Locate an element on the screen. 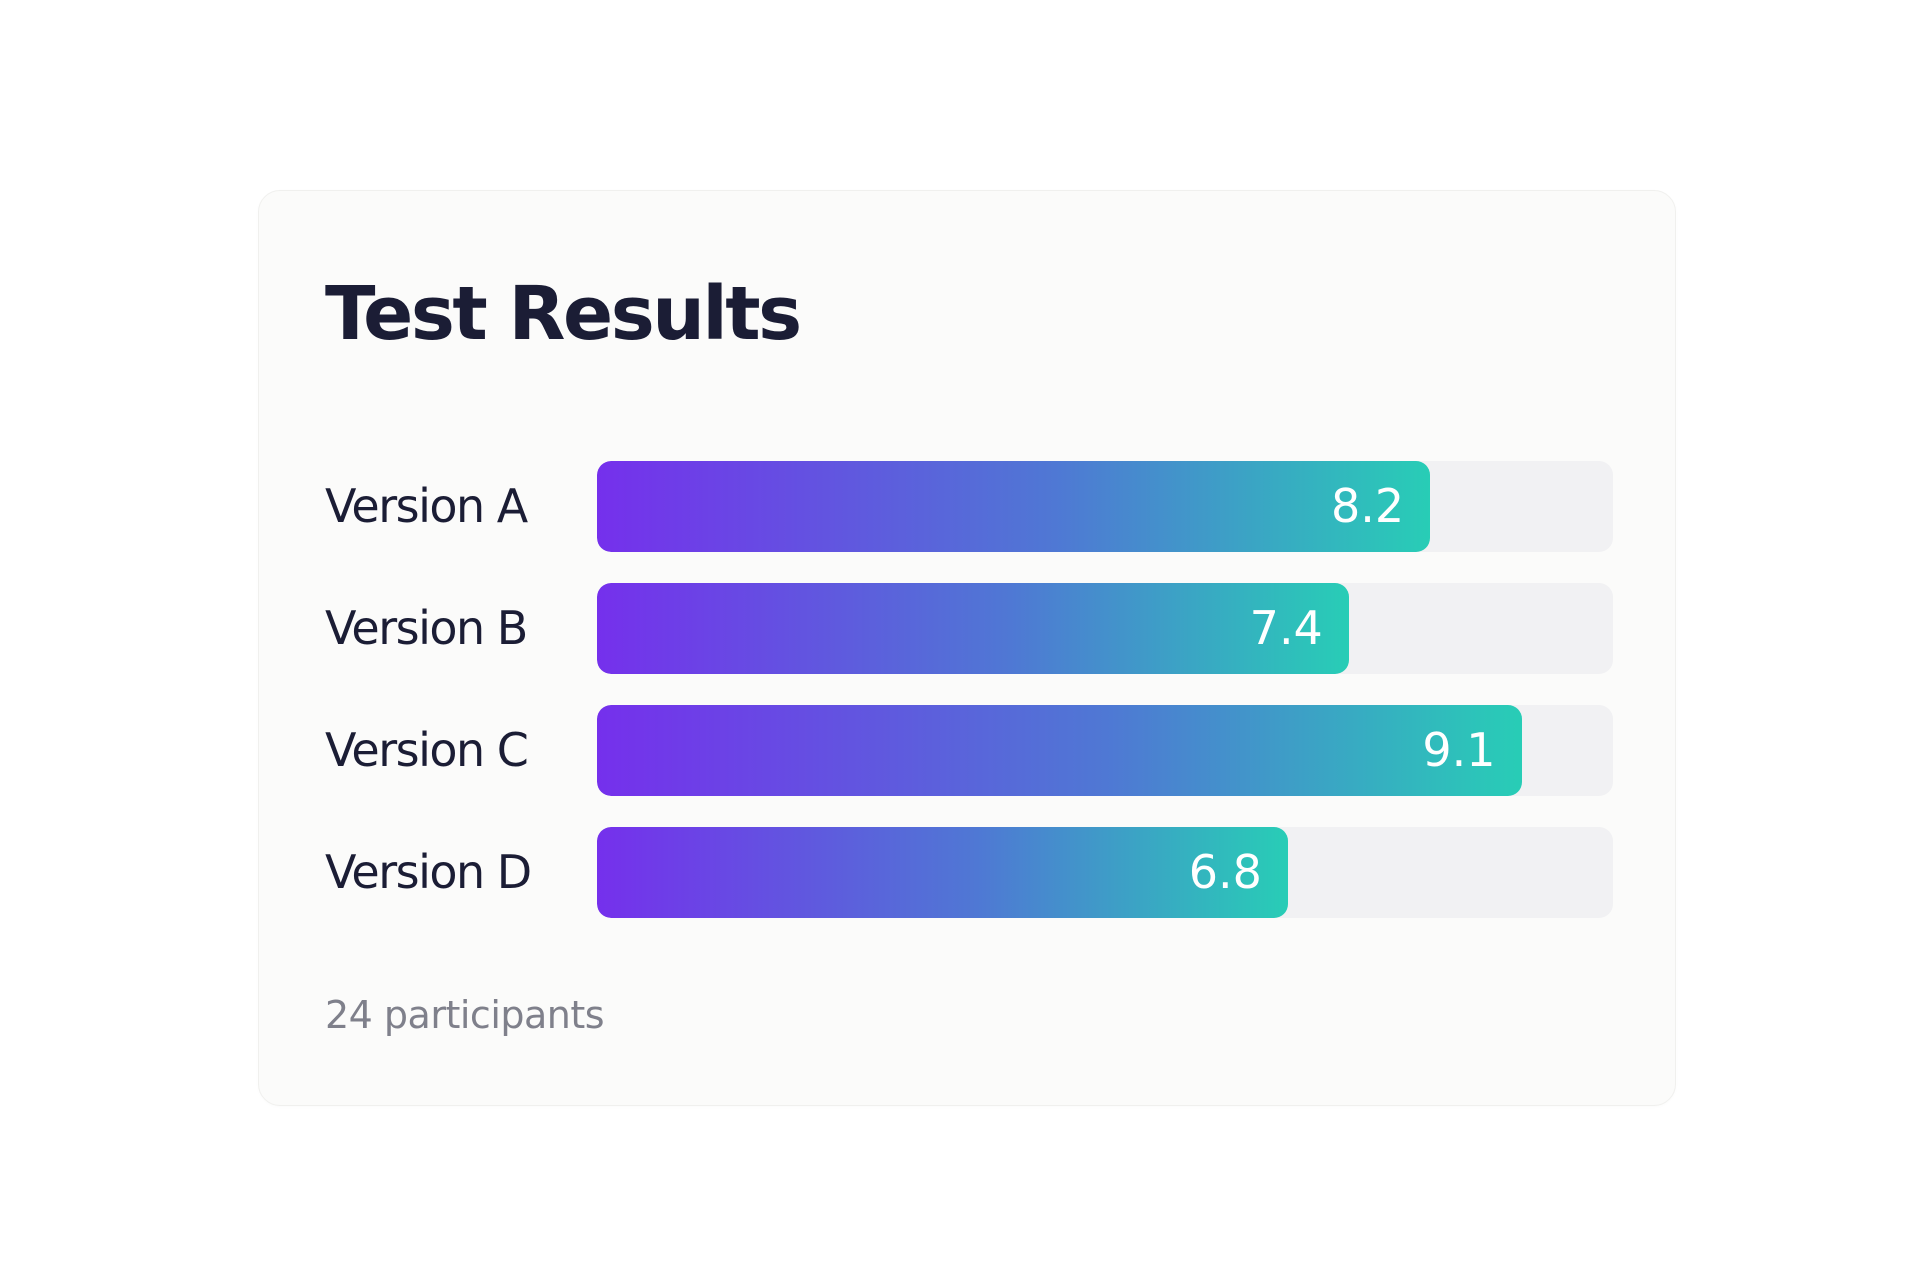 The width and height of the screenshot is (1920, 1288). bar-track: 9.1 is located at coordinates (1105, 750).